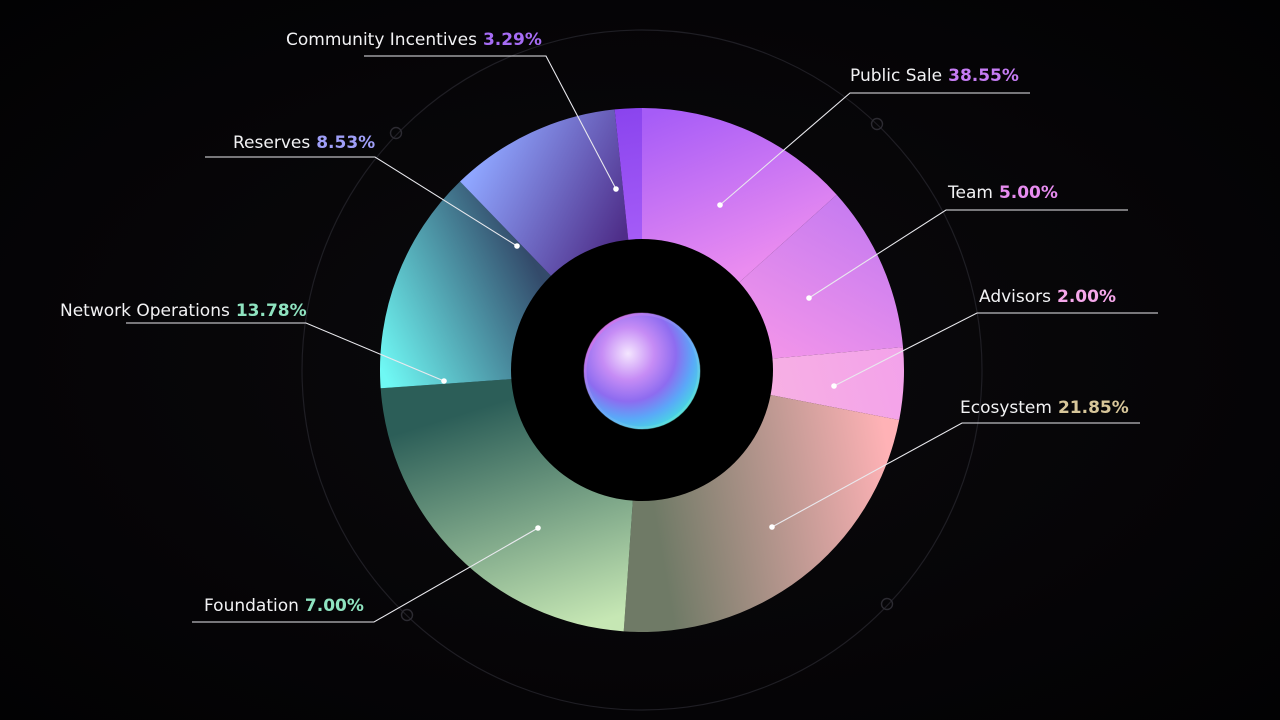 The image size is (1280, 720). I want to click on slice-advisors, so click(836, 383).